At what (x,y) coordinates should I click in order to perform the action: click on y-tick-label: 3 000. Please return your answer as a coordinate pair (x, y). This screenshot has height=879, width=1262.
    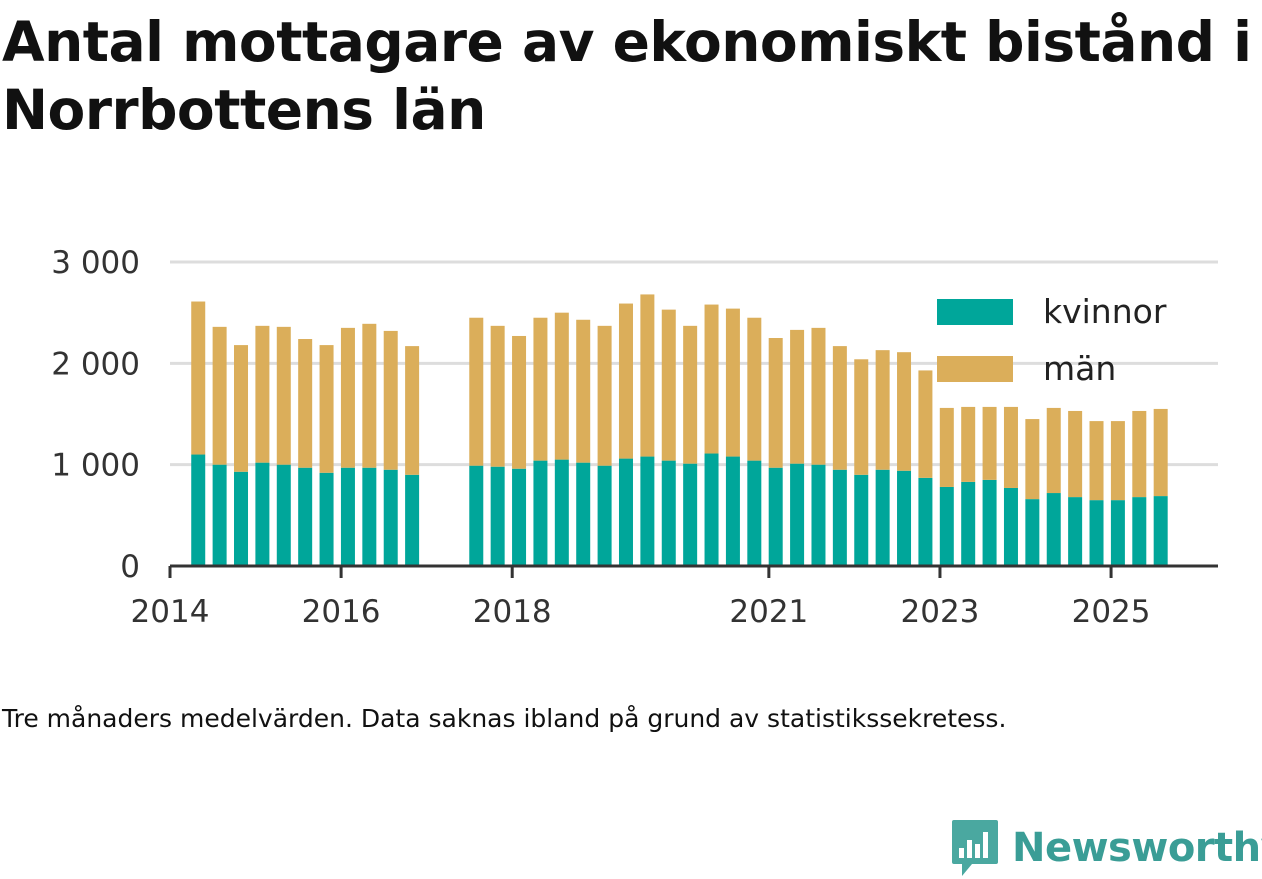
    Looking at the image, I should click on (95, 263).